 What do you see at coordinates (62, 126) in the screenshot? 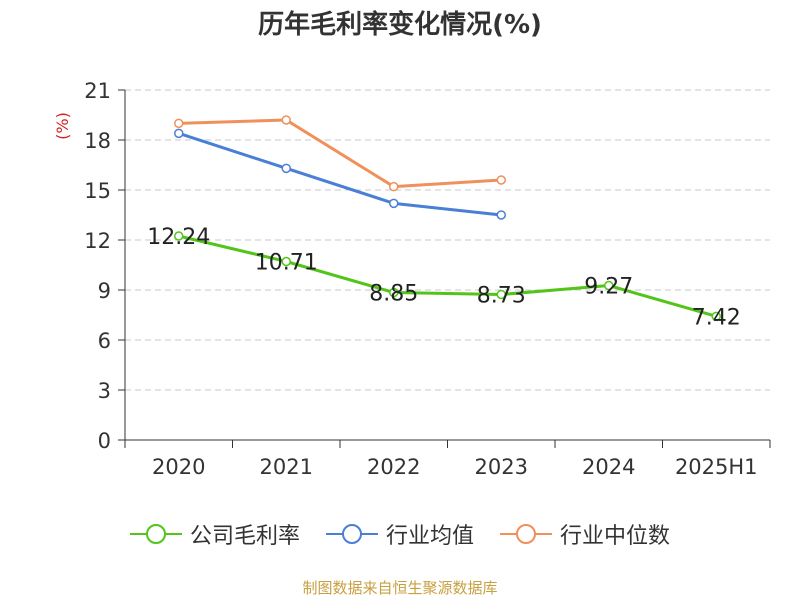
I see `y-axis-label: (%)` at bounding box center [62, 126].